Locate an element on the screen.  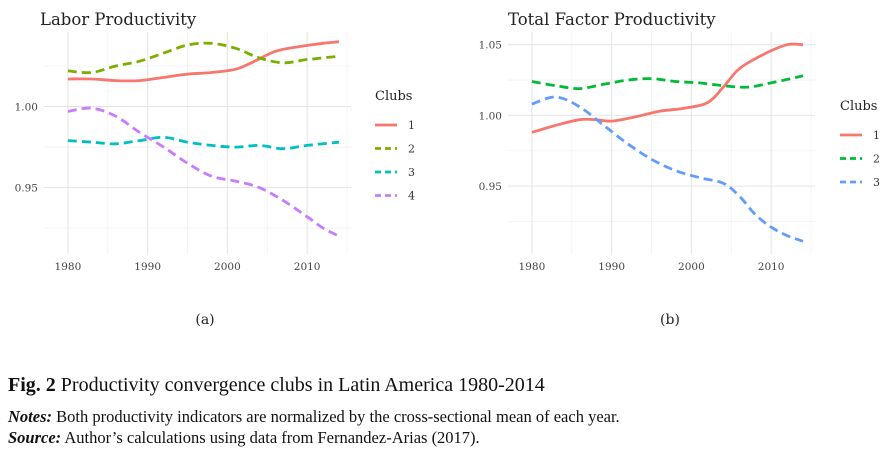
legend: Clubs 1 2 3 4 is located at coordinates (395, 146).